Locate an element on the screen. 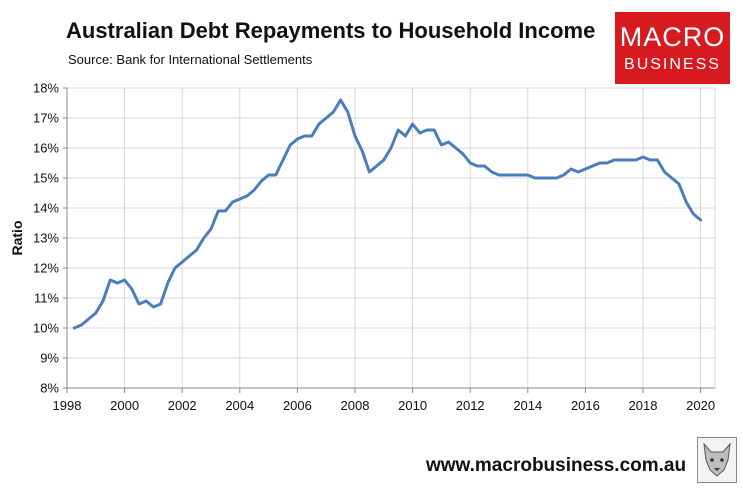  y-tick-label: 9% is located at coordinates (49, 358).